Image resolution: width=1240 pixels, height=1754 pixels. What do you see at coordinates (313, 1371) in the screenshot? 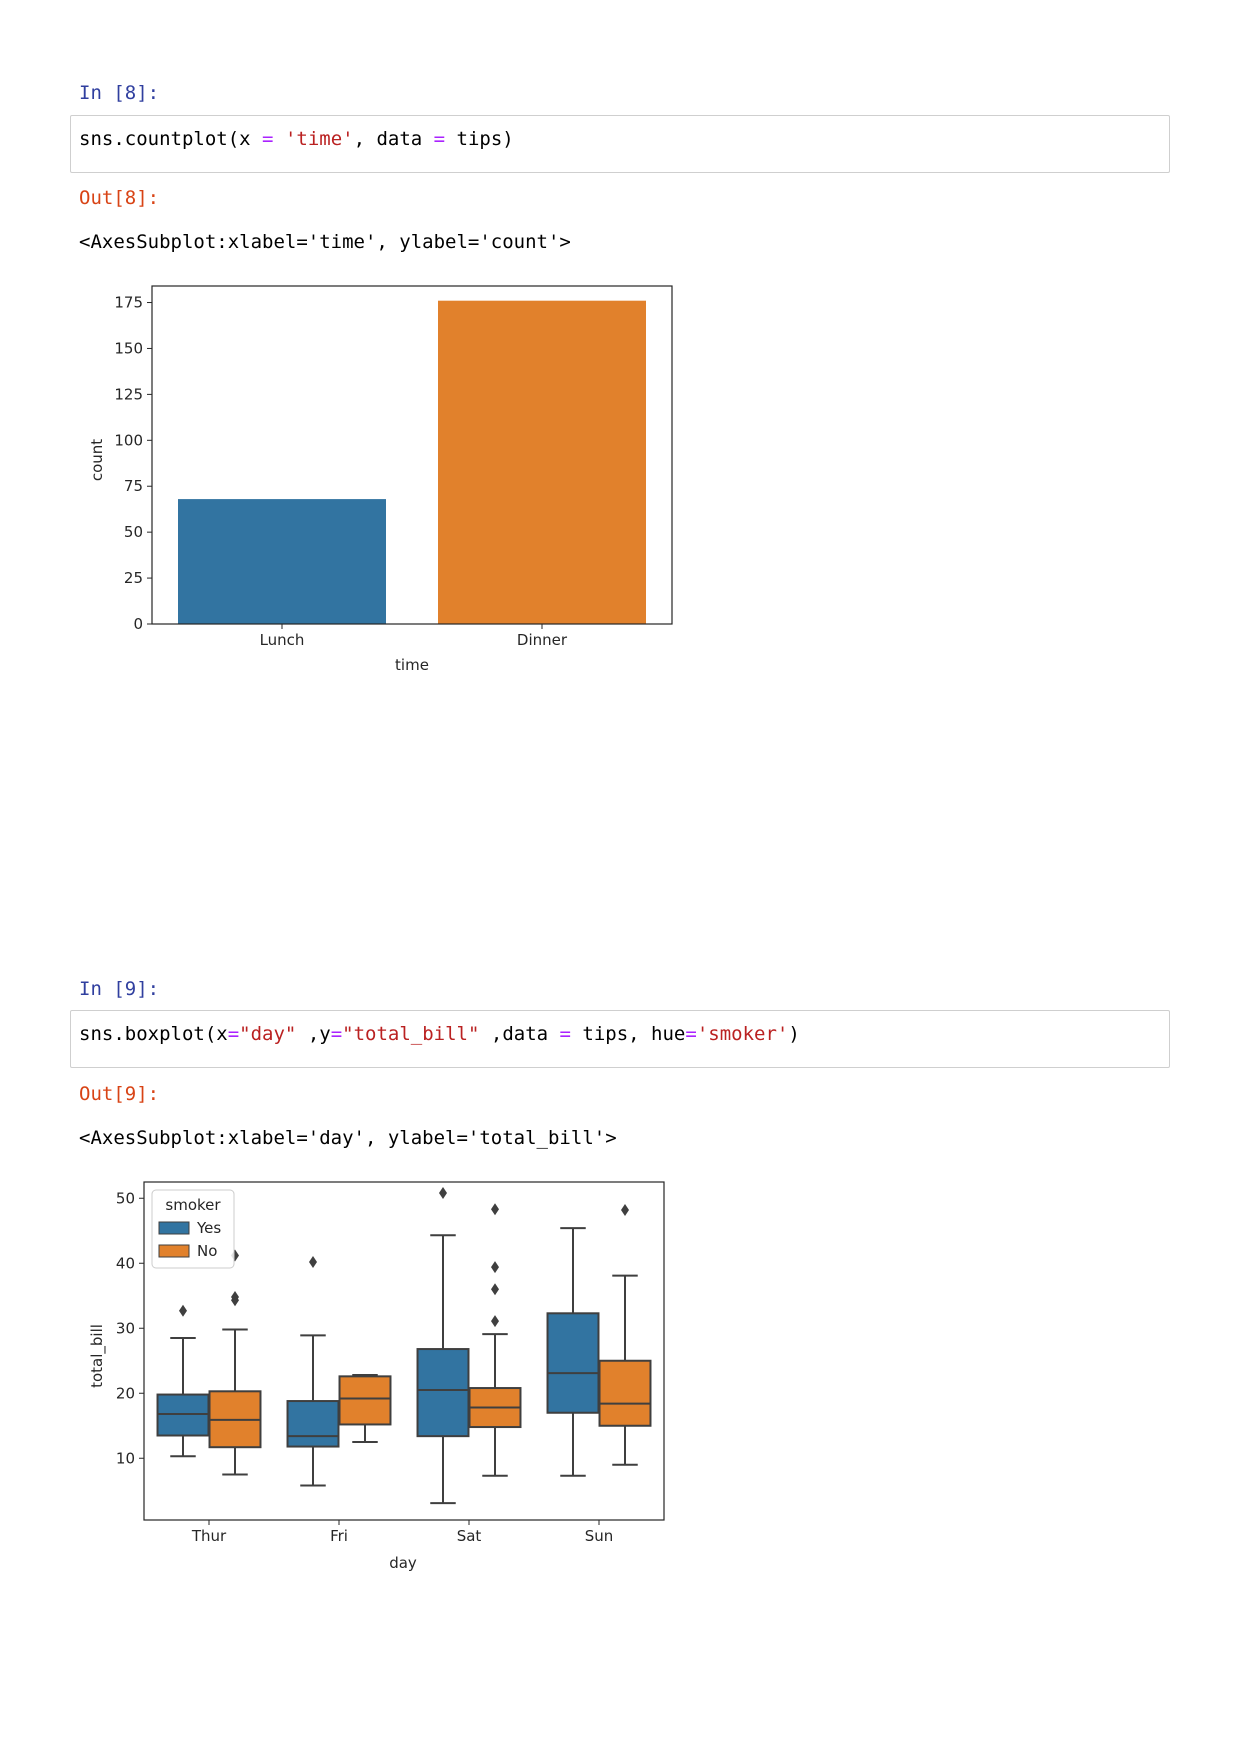
I see `box-fri-yes` at bounding box center [313, 1371].